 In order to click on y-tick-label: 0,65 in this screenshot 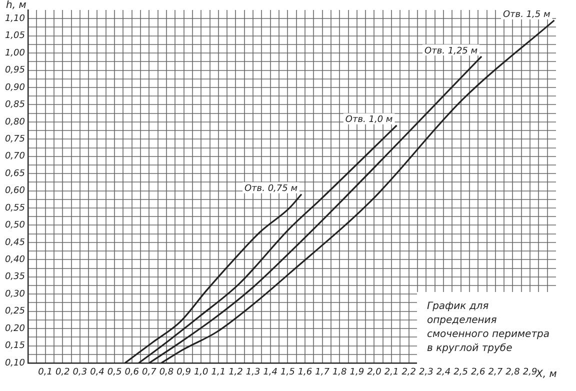, I will do `click(15, 173)`.